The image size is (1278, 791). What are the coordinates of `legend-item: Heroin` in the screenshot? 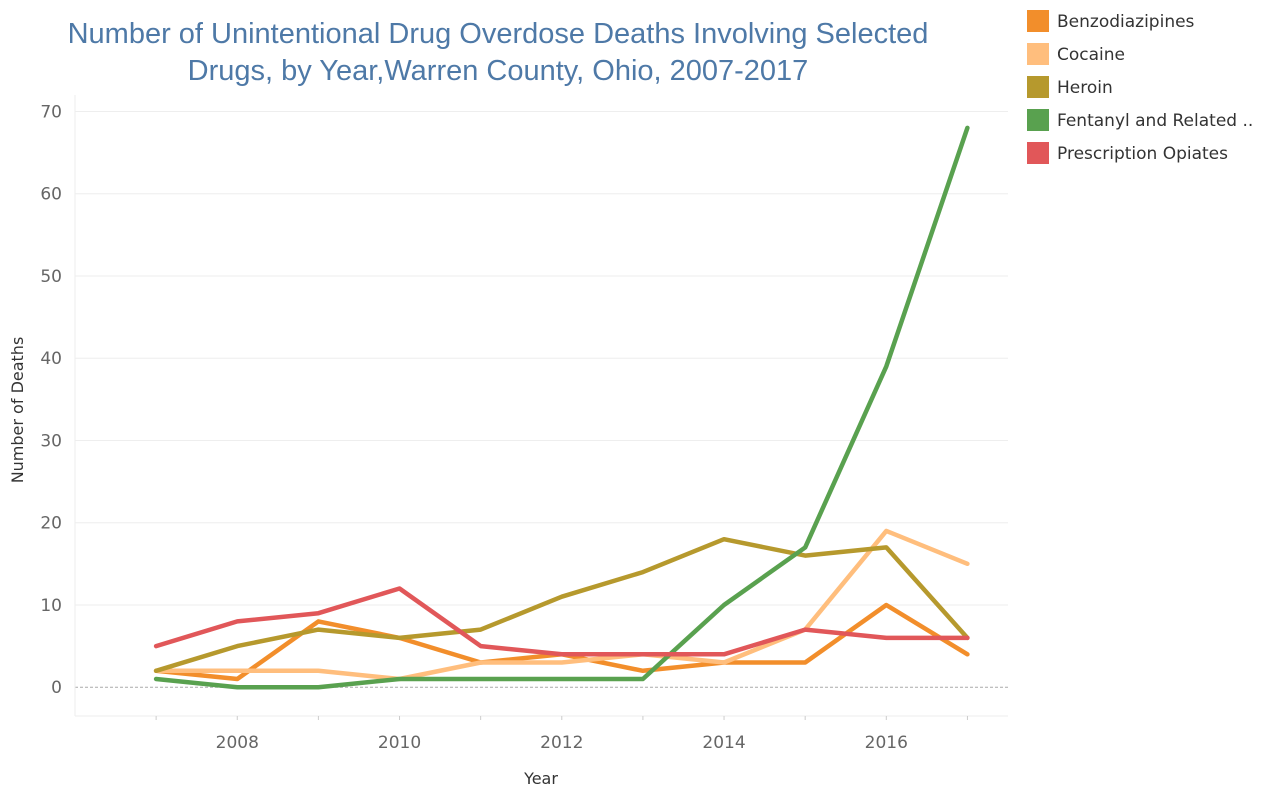 It's located at (1070, 87).